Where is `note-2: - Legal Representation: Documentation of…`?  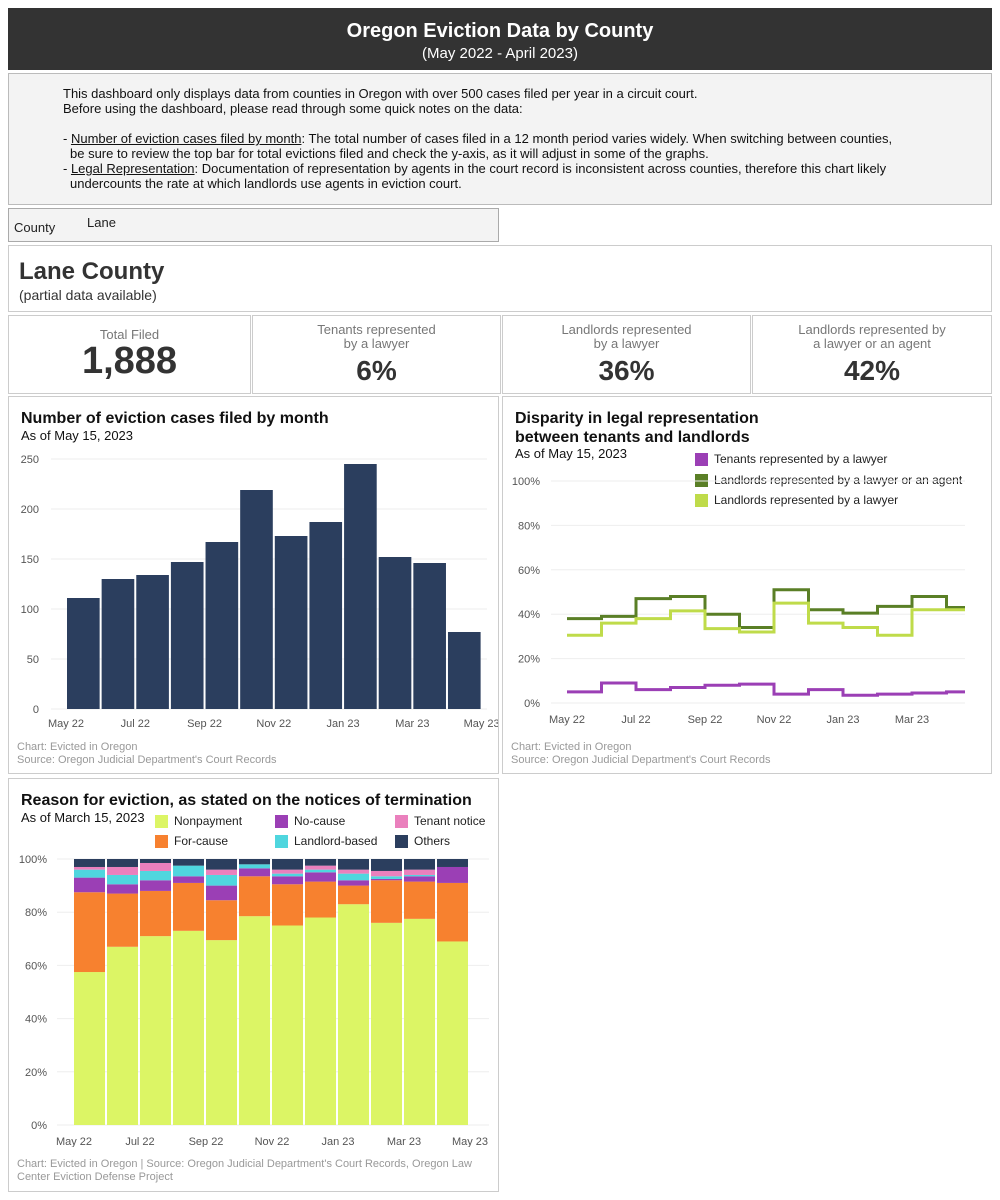 note-2: - Legal Representation: Documentation of… is located at coordinates (527, 168).